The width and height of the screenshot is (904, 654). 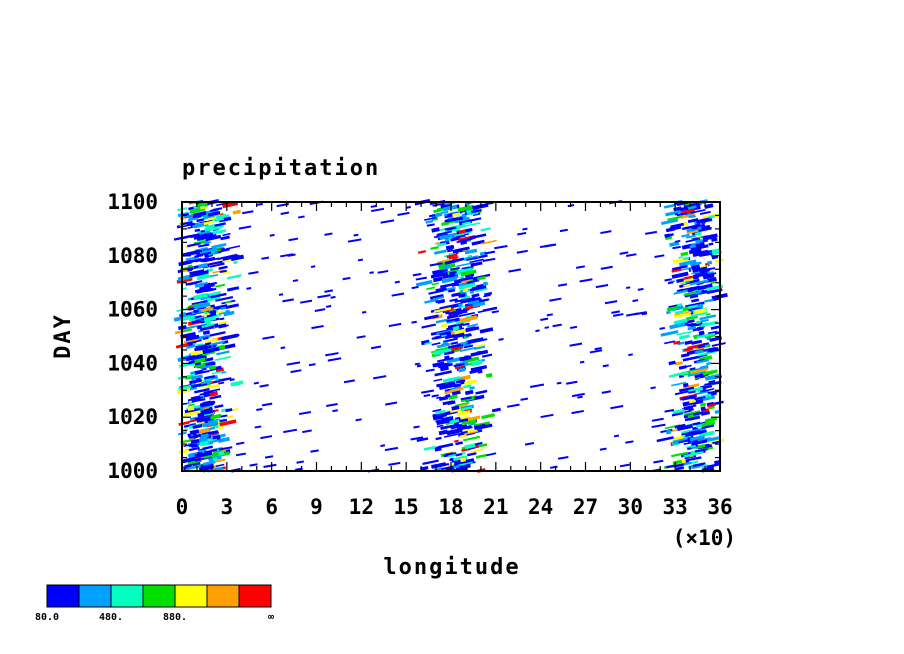 I want to click on colorbar-labels: 80.0 480. 880. ∞, so click(x=154, y=617).